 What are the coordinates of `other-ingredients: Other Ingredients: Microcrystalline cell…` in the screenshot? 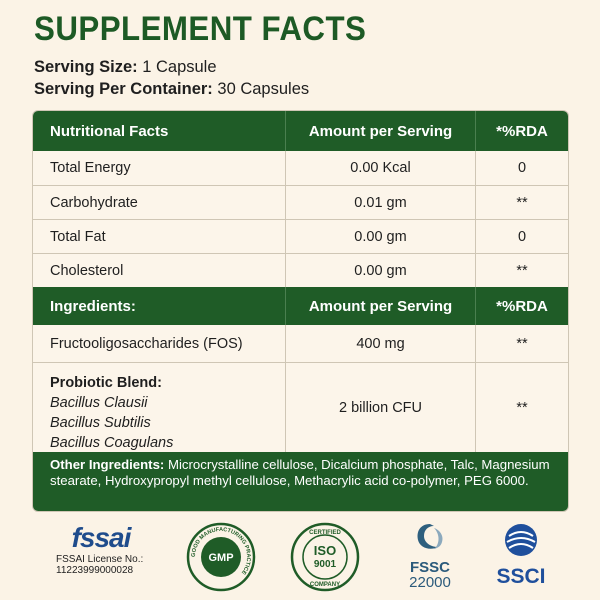 It's located at (300, 481).